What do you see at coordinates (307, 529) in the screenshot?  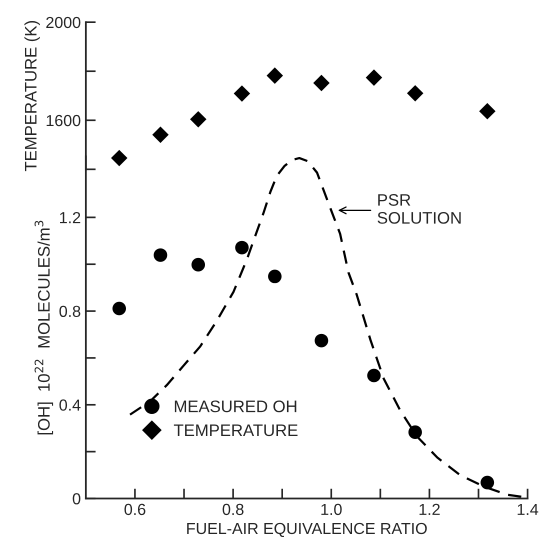 I see `x-axis-title: FUEL-AIR EQUIVALENCE RATIO` at bounding box center [307, 529].